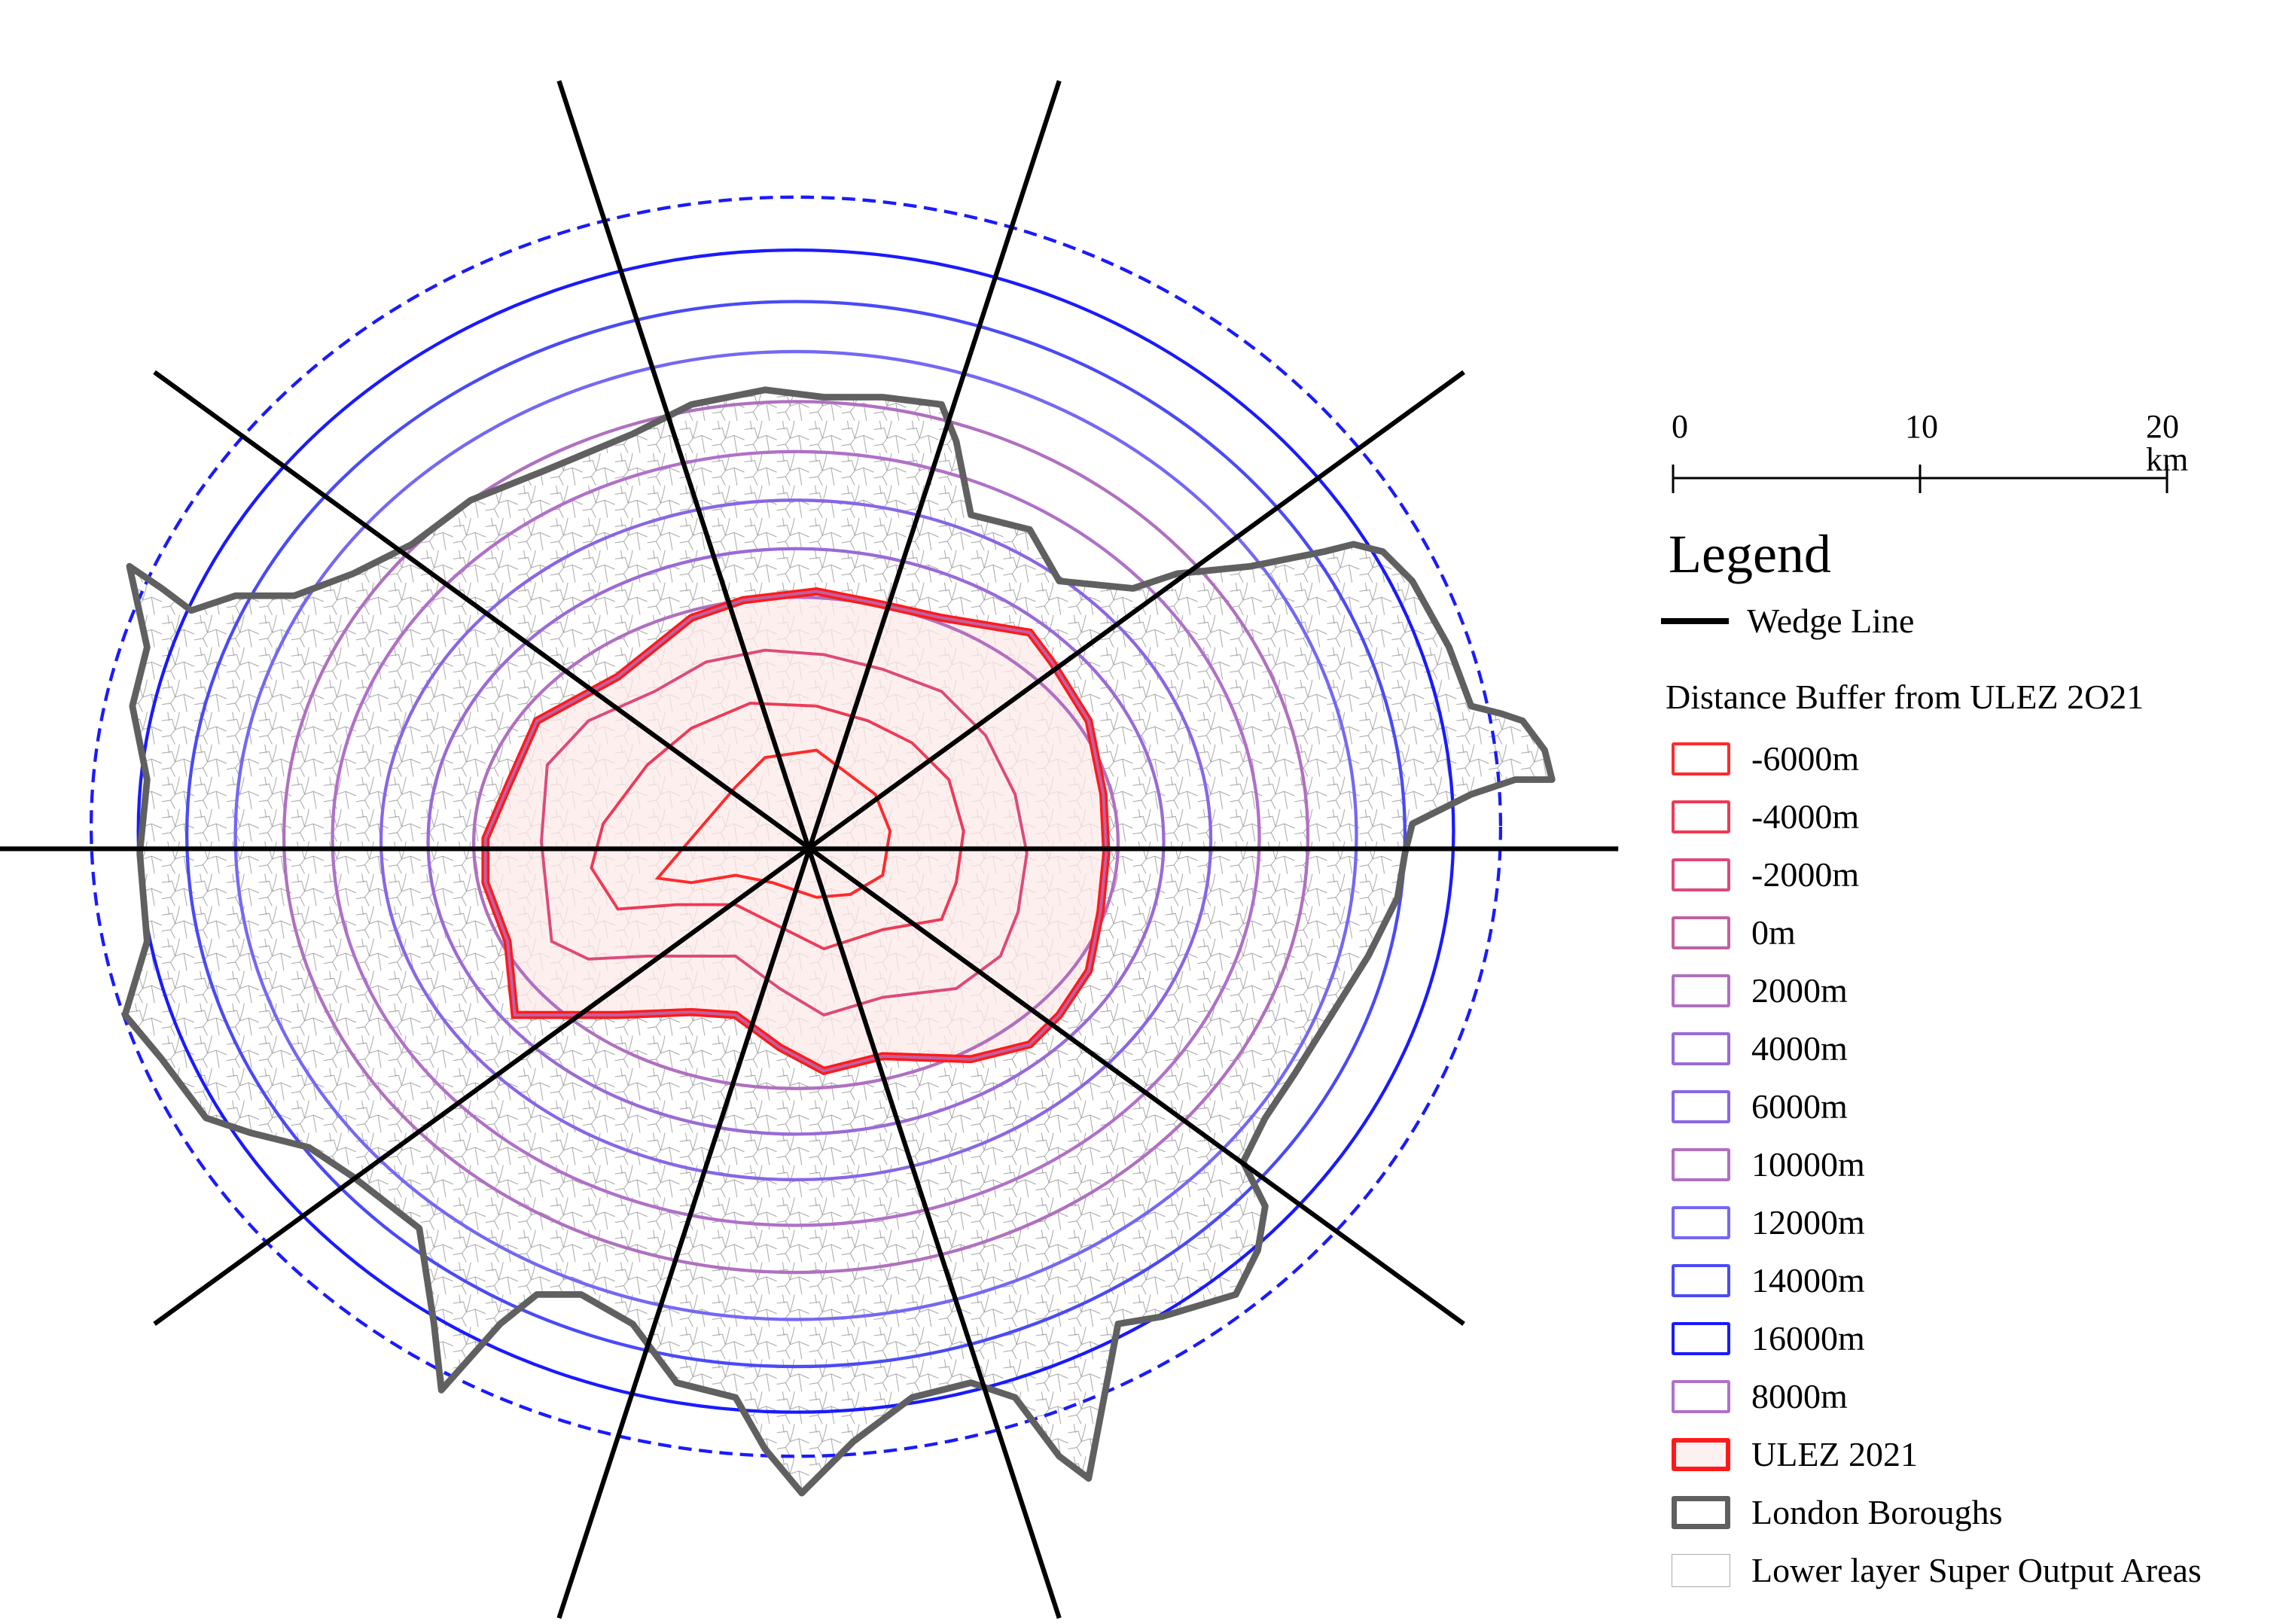 Image resolution: width=2295 pixels, height=1624 pixels. Describe the element at coordinates (1976, 1569) in the screenshot. I see `legend-label: Lower layer Super Output Areas` at that location.